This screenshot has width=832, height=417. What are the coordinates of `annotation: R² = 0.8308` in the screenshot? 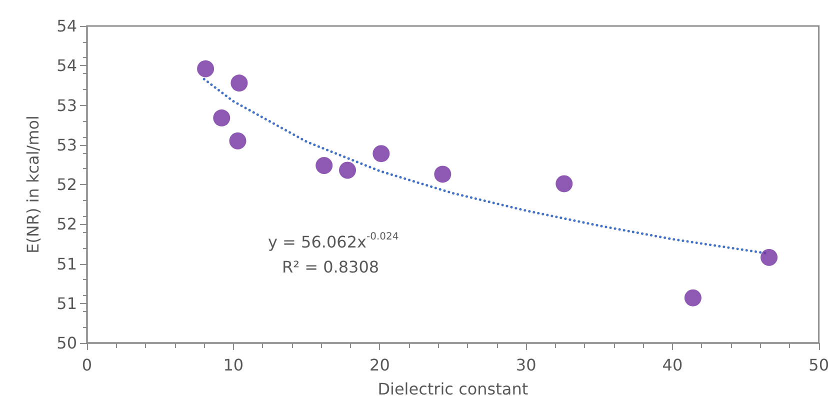 It's located at (331, 267).